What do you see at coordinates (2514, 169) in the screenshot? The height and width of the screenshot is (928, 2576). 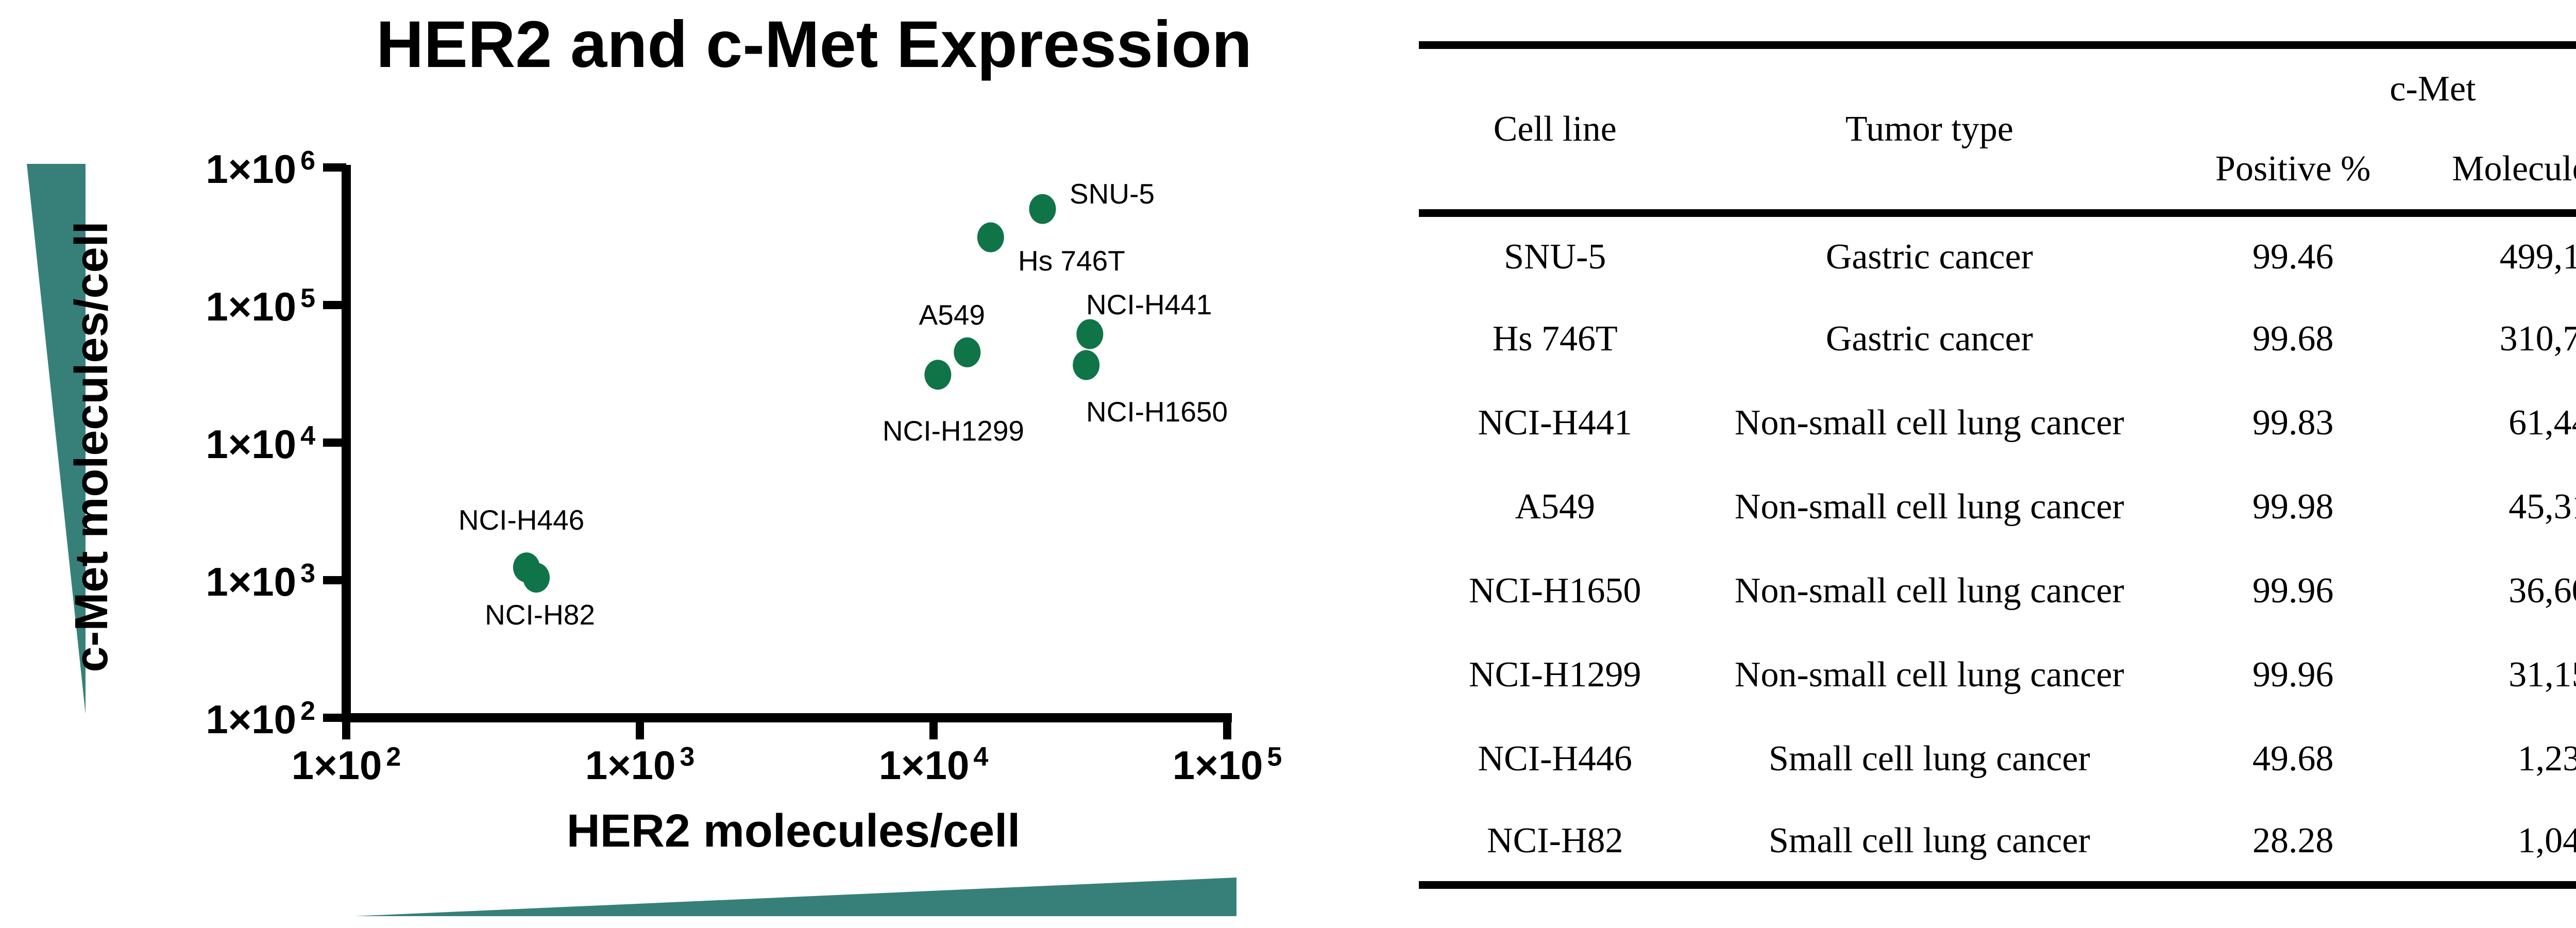 I see `col-header-cmet-molecules: Molecules/cell` at bounding box center [2514, 169].